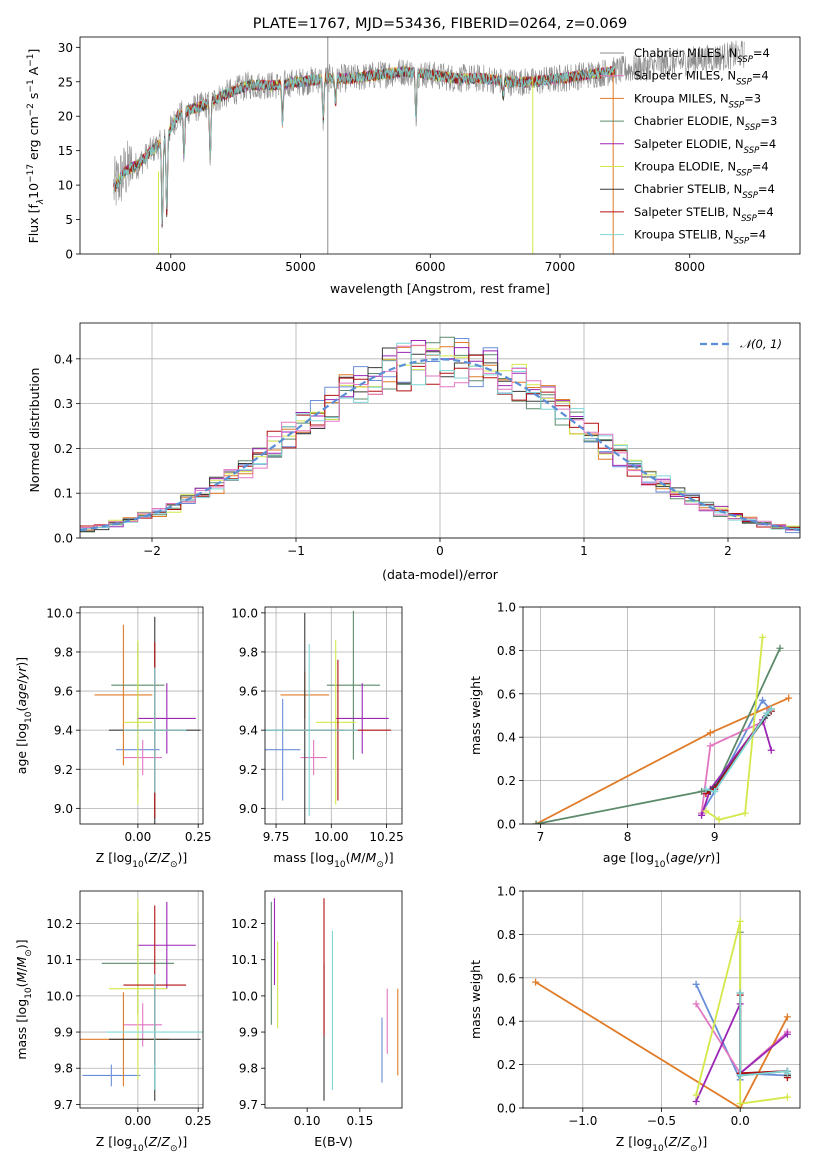  What do you see at coordinates (682, 857) in the screenshot?
I see `x-axis-label-part: age` at bounding box center [682, 857].